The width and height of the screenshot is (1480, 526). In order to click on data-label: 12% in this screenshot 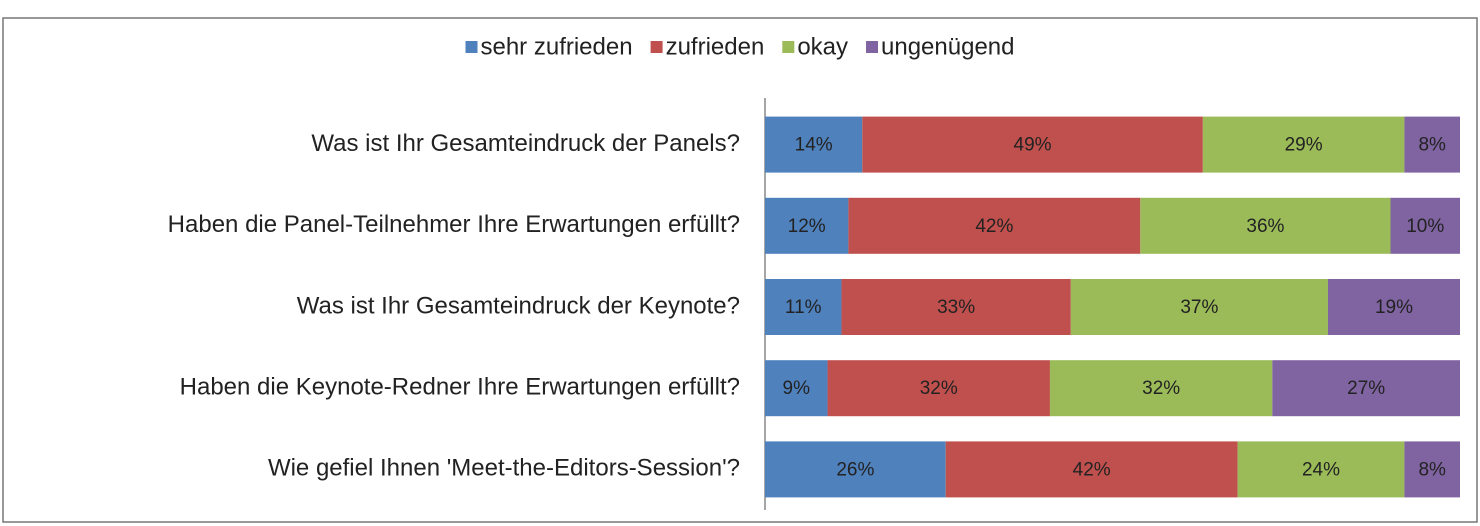, I will do `click(807, 226)`.